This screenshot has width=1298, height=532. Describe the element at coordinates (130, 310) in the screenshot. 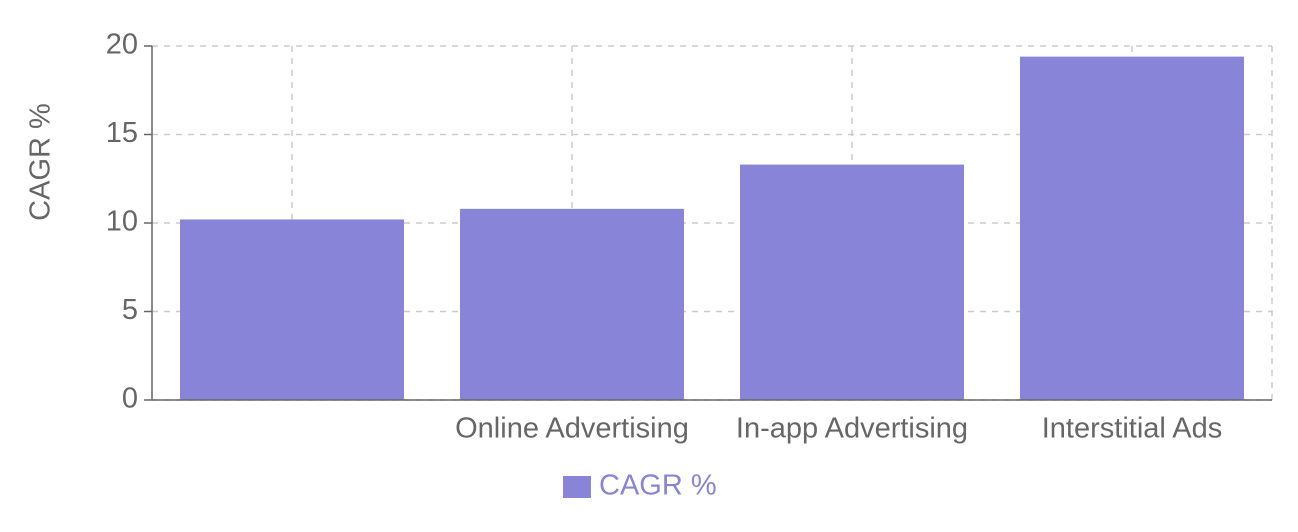

I see `y-tick-label: 5` at that location.